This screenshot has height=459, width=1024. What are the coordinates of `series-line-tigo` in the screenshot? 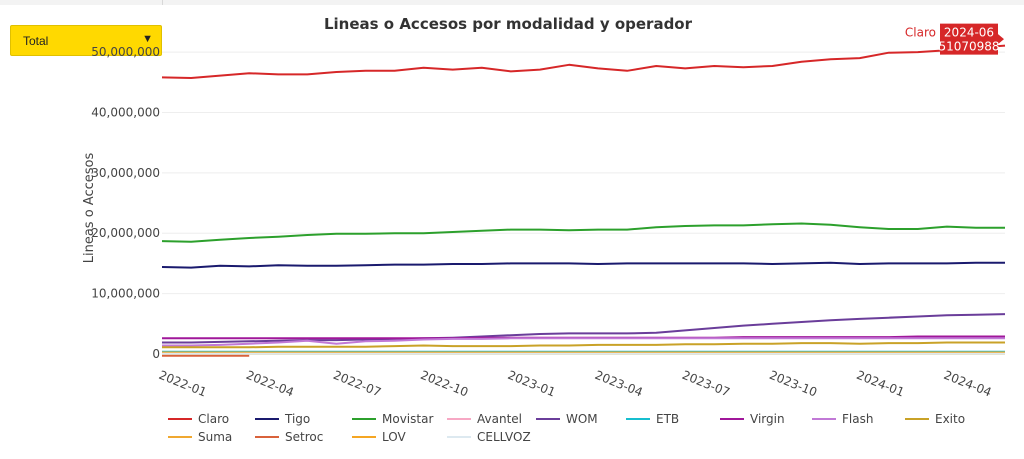 It's located at (583, 265).